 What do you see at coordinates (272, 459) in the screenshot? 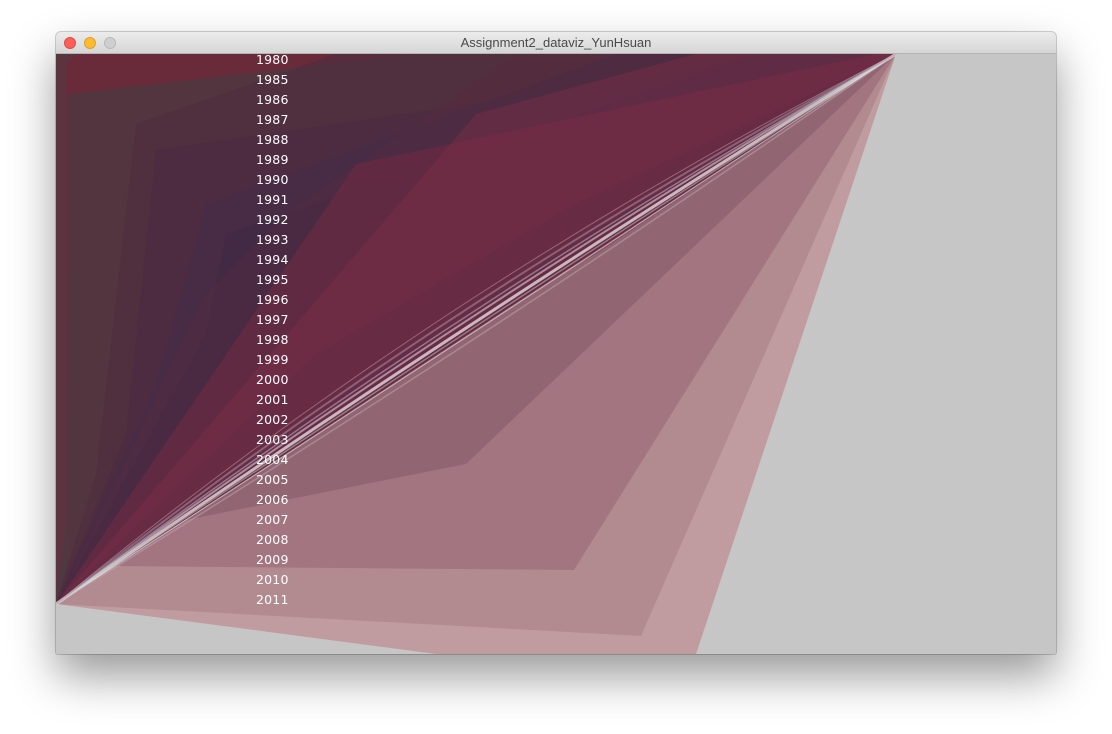
I see `year-label: 2004` at bounding box center [272, 459].